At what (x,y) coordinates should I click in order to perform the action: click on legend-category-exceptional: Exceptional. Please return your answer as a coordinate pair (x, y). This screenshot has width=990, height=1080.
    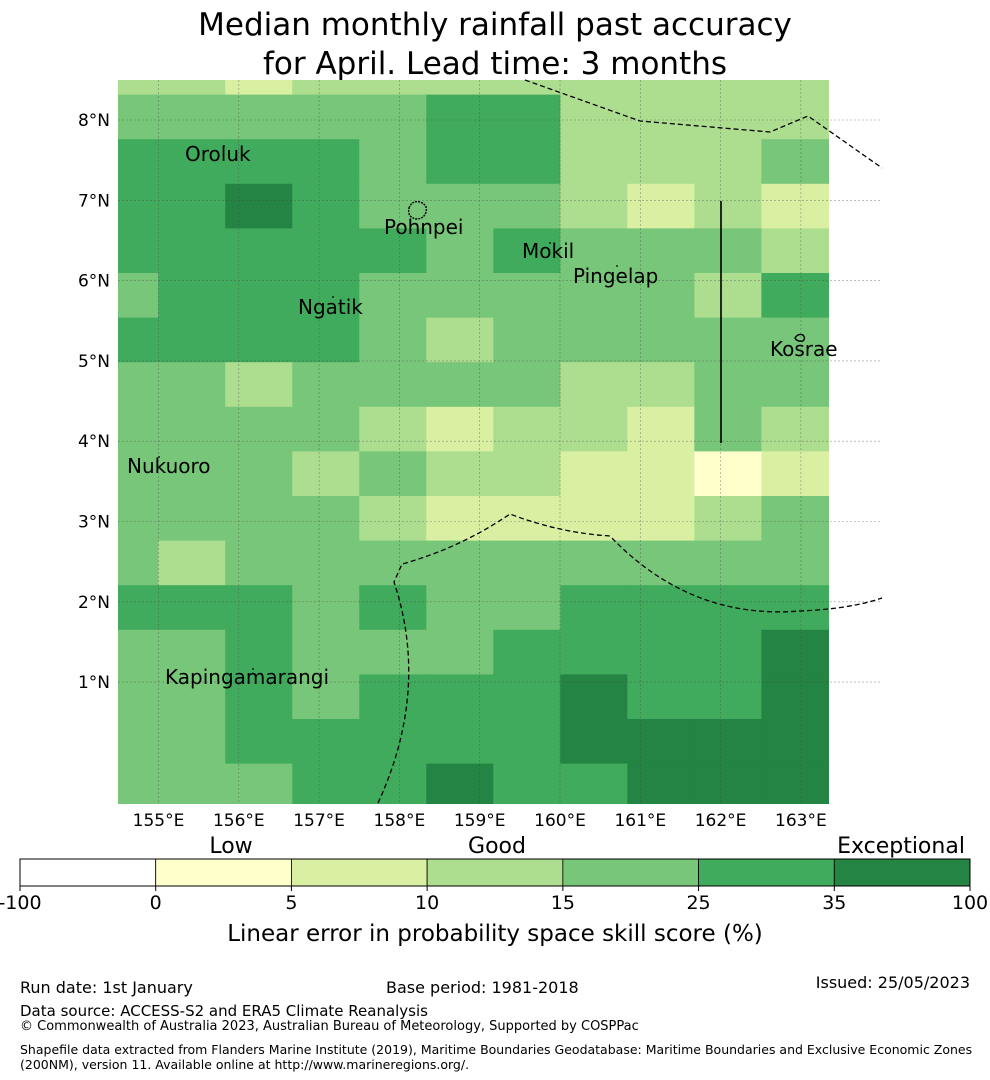
    Looking at the image, I should click on (901, 846).